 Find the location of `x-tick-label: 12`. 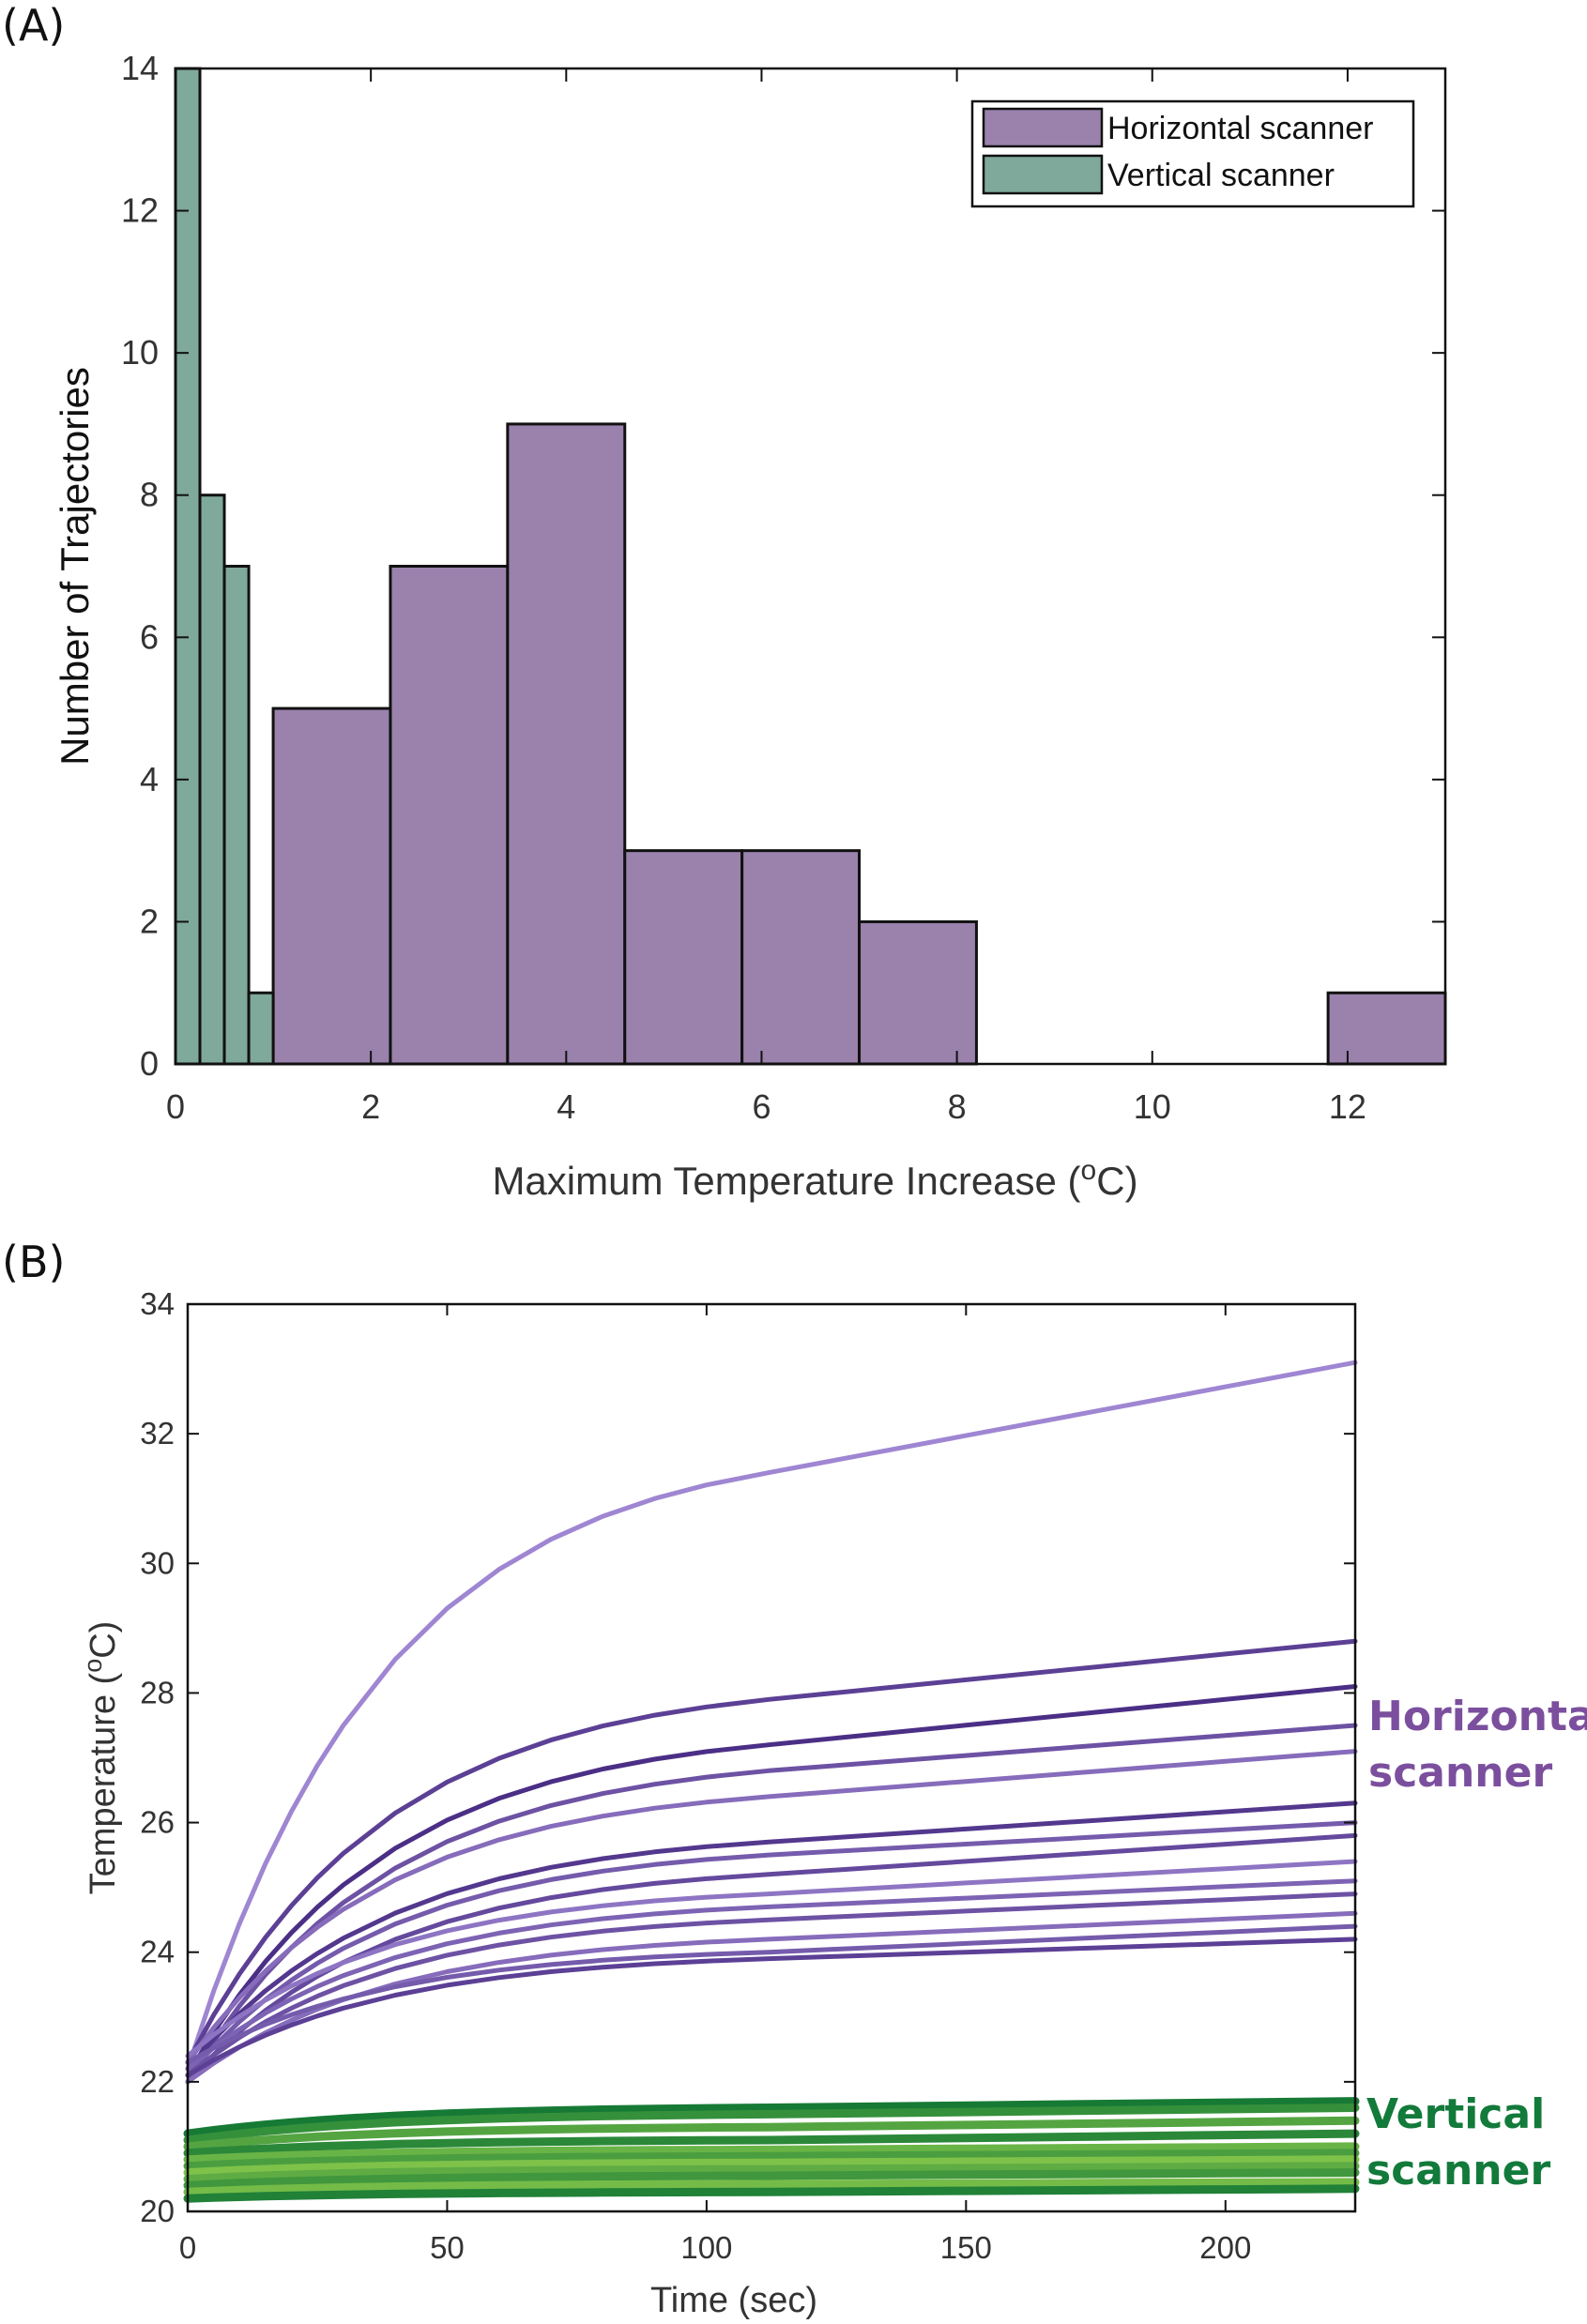

x-tick-label: 12 is located at coordinates (1348, 1106).